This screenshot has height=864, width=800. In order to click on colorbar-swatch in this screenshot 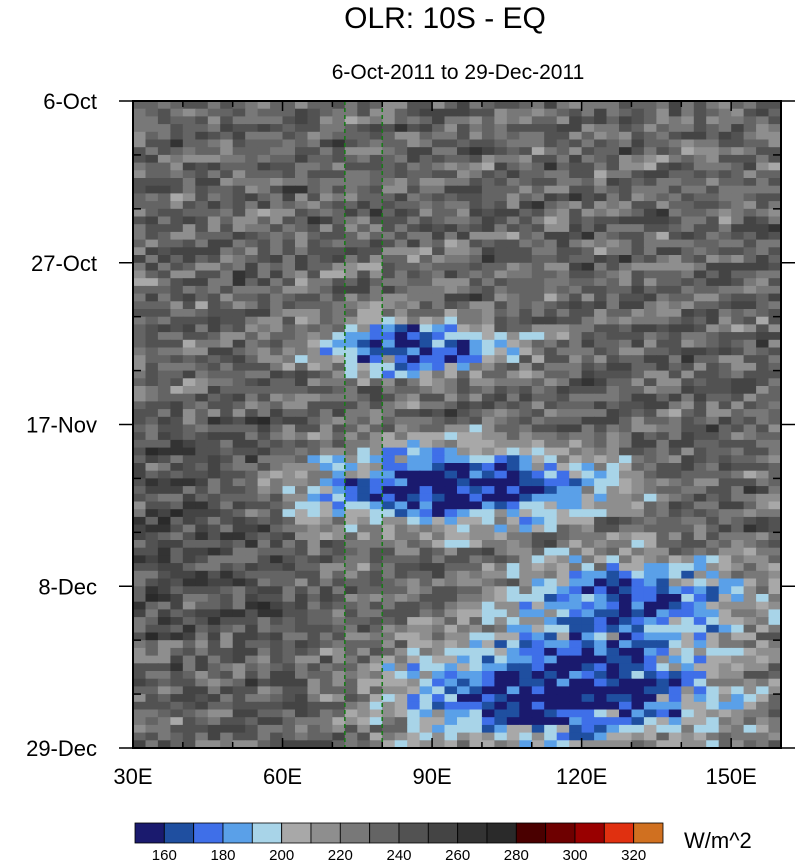, I will do `click(413, 833)`.